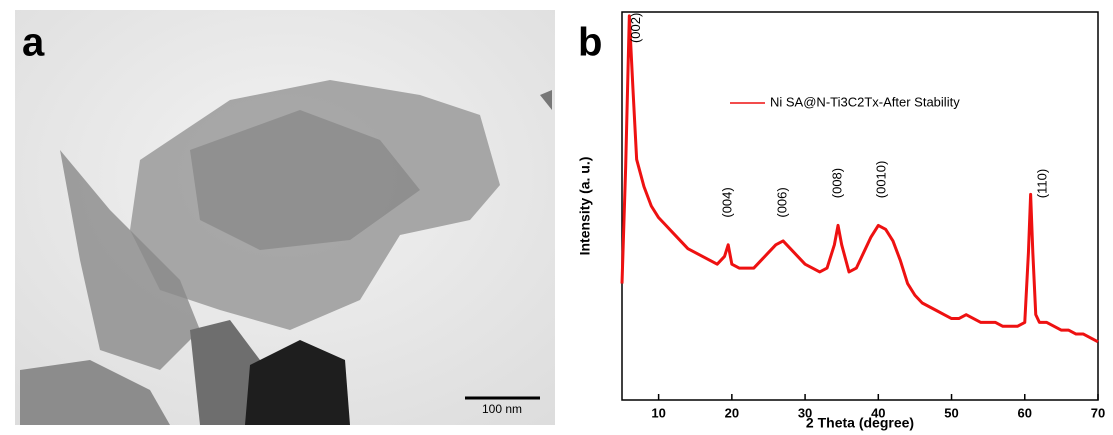 The height and width of the screenshot is (435, 1113). Describe the element at coordinates (878, 412) in the screenshot. I see `x-tick-label: 40` at that location.